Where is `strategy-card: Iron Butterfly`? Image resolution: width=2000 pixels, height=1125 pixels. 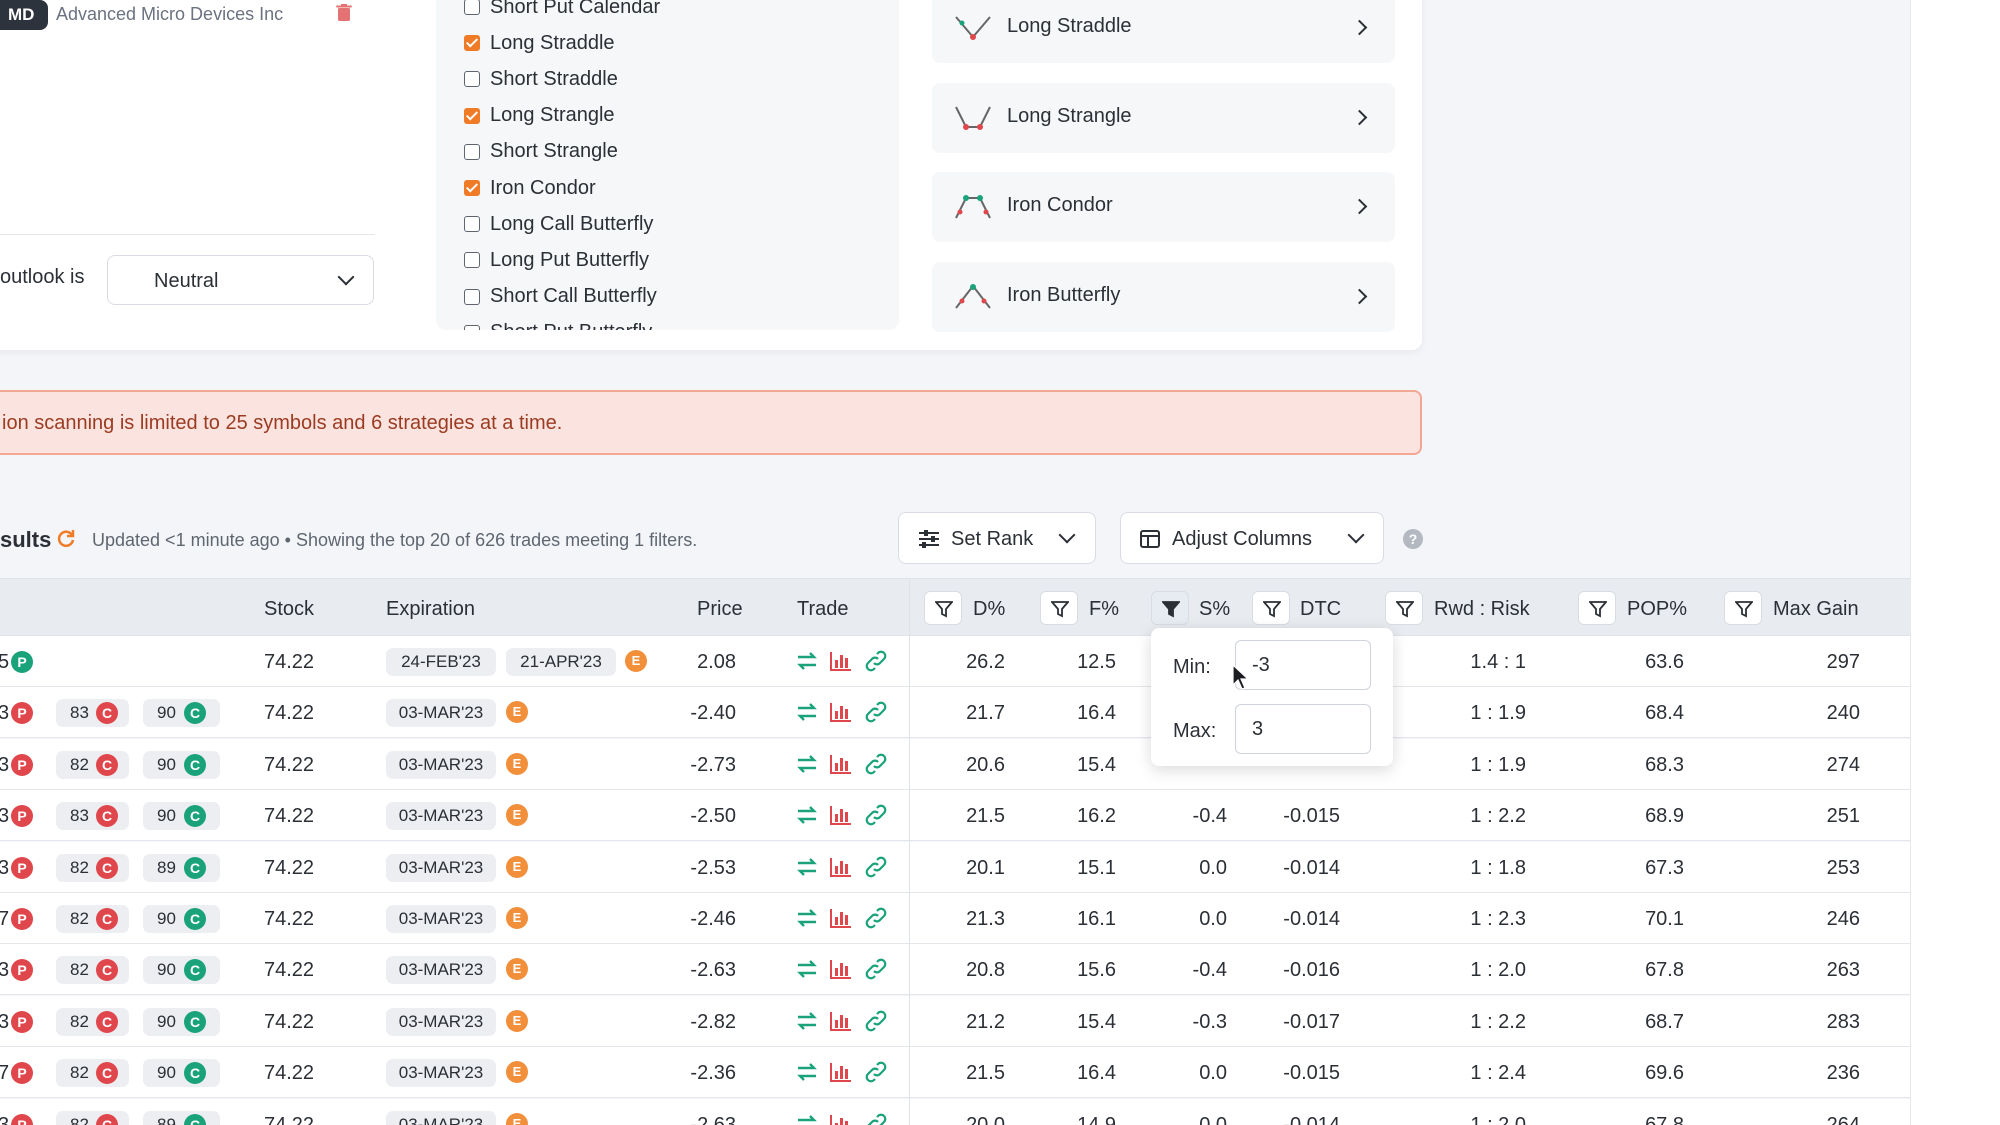 strategy-card: Iron Butterfly is located at coordinates (1163, 296).